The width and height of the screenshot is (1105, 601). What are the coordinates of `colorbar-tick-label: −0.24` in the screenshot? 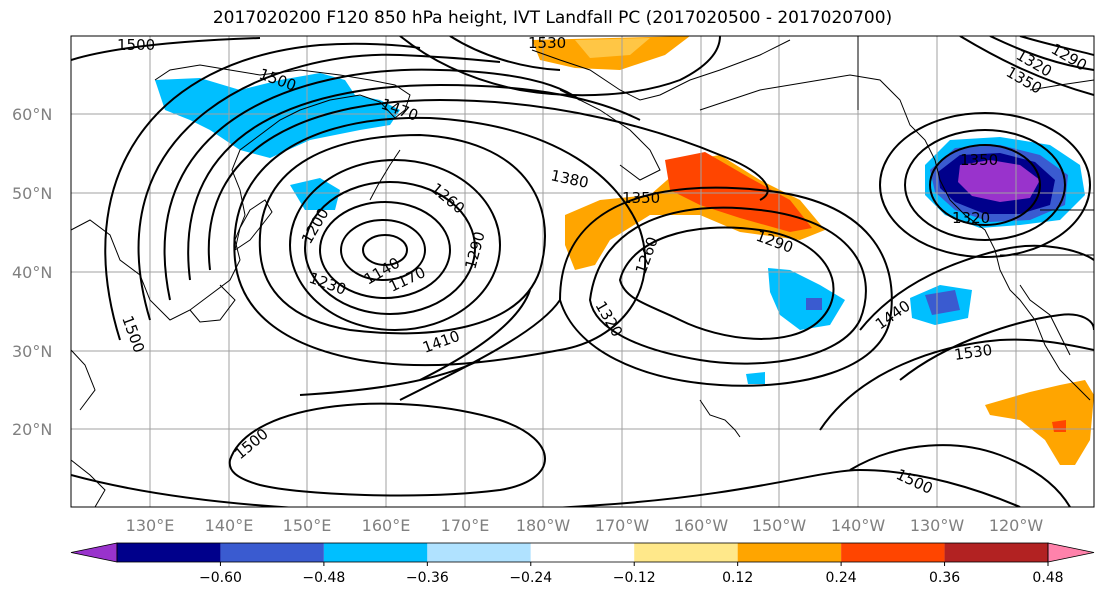 It's located at (530, 578).